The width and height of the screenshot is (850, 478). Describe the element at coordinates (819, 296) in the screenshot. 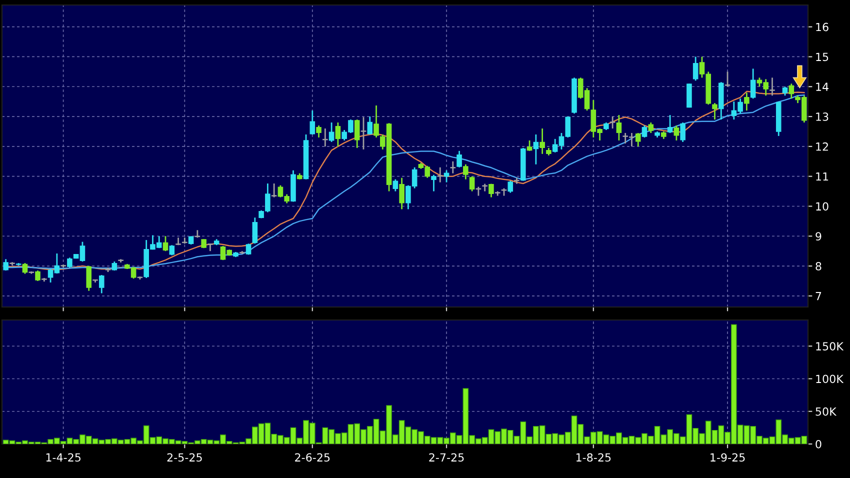

I see `y-tick-label: 7` at that location.